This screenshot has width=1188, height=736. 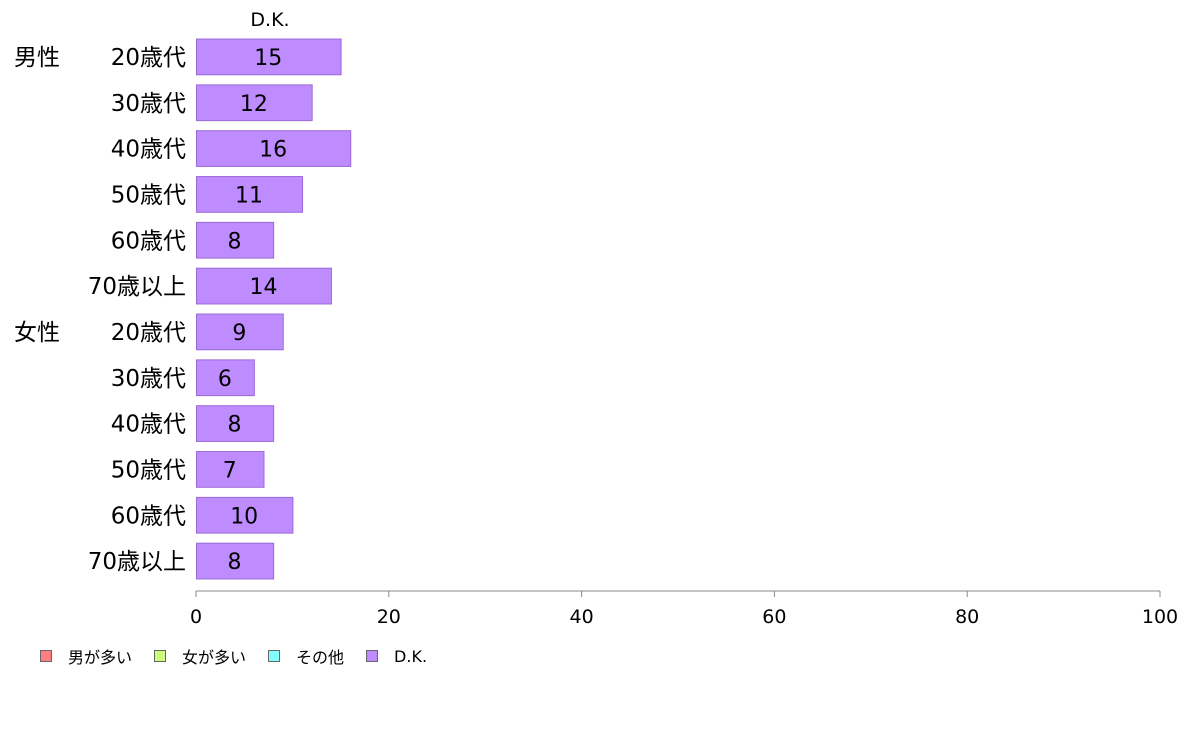 I want to click on legend-item-male-more: 男が多い, so click(x=86, y=656).